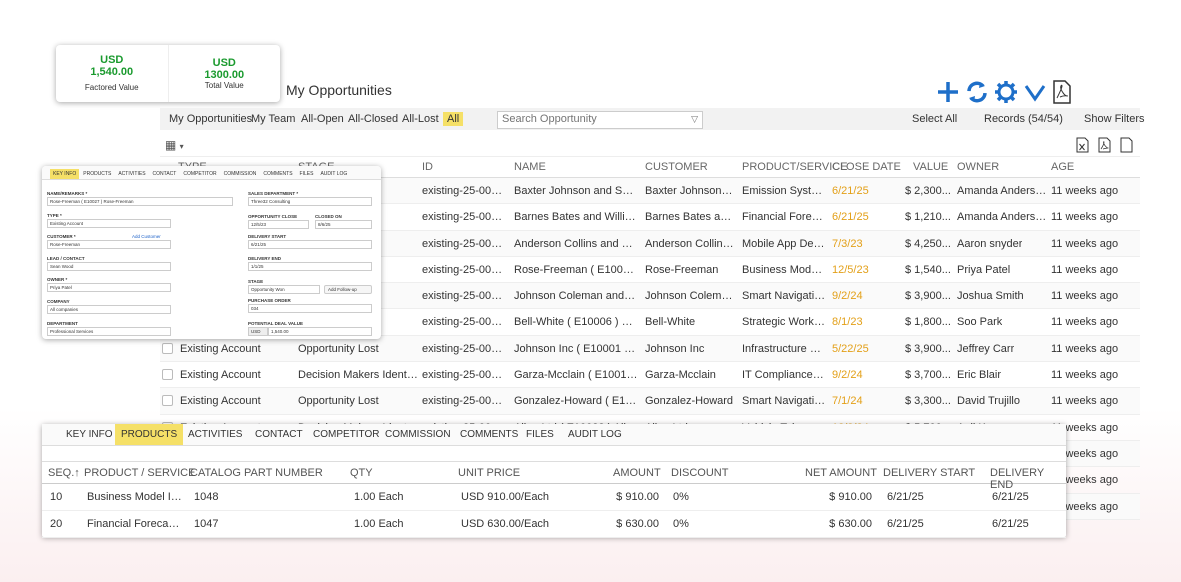  What do you see at coordinates (97, 174) in the screenshot?
I see `ki-tab-products: PRODUCTS` at bounding box center [97, 174].